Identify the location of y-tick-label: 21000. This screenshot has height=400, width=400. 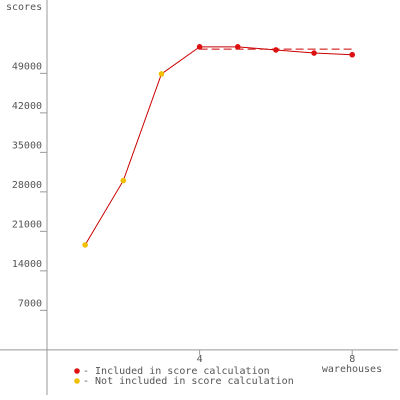
(27, 224).